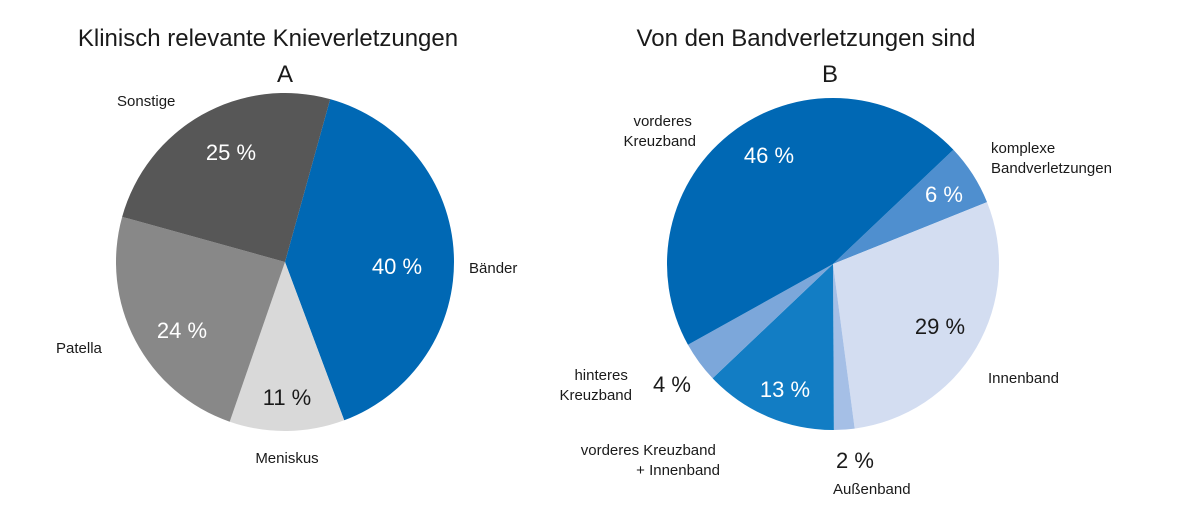  Describe the element at coordinates (872, 489) in the screenshot. I see `category-label-aussenband: Außenband` at that location.